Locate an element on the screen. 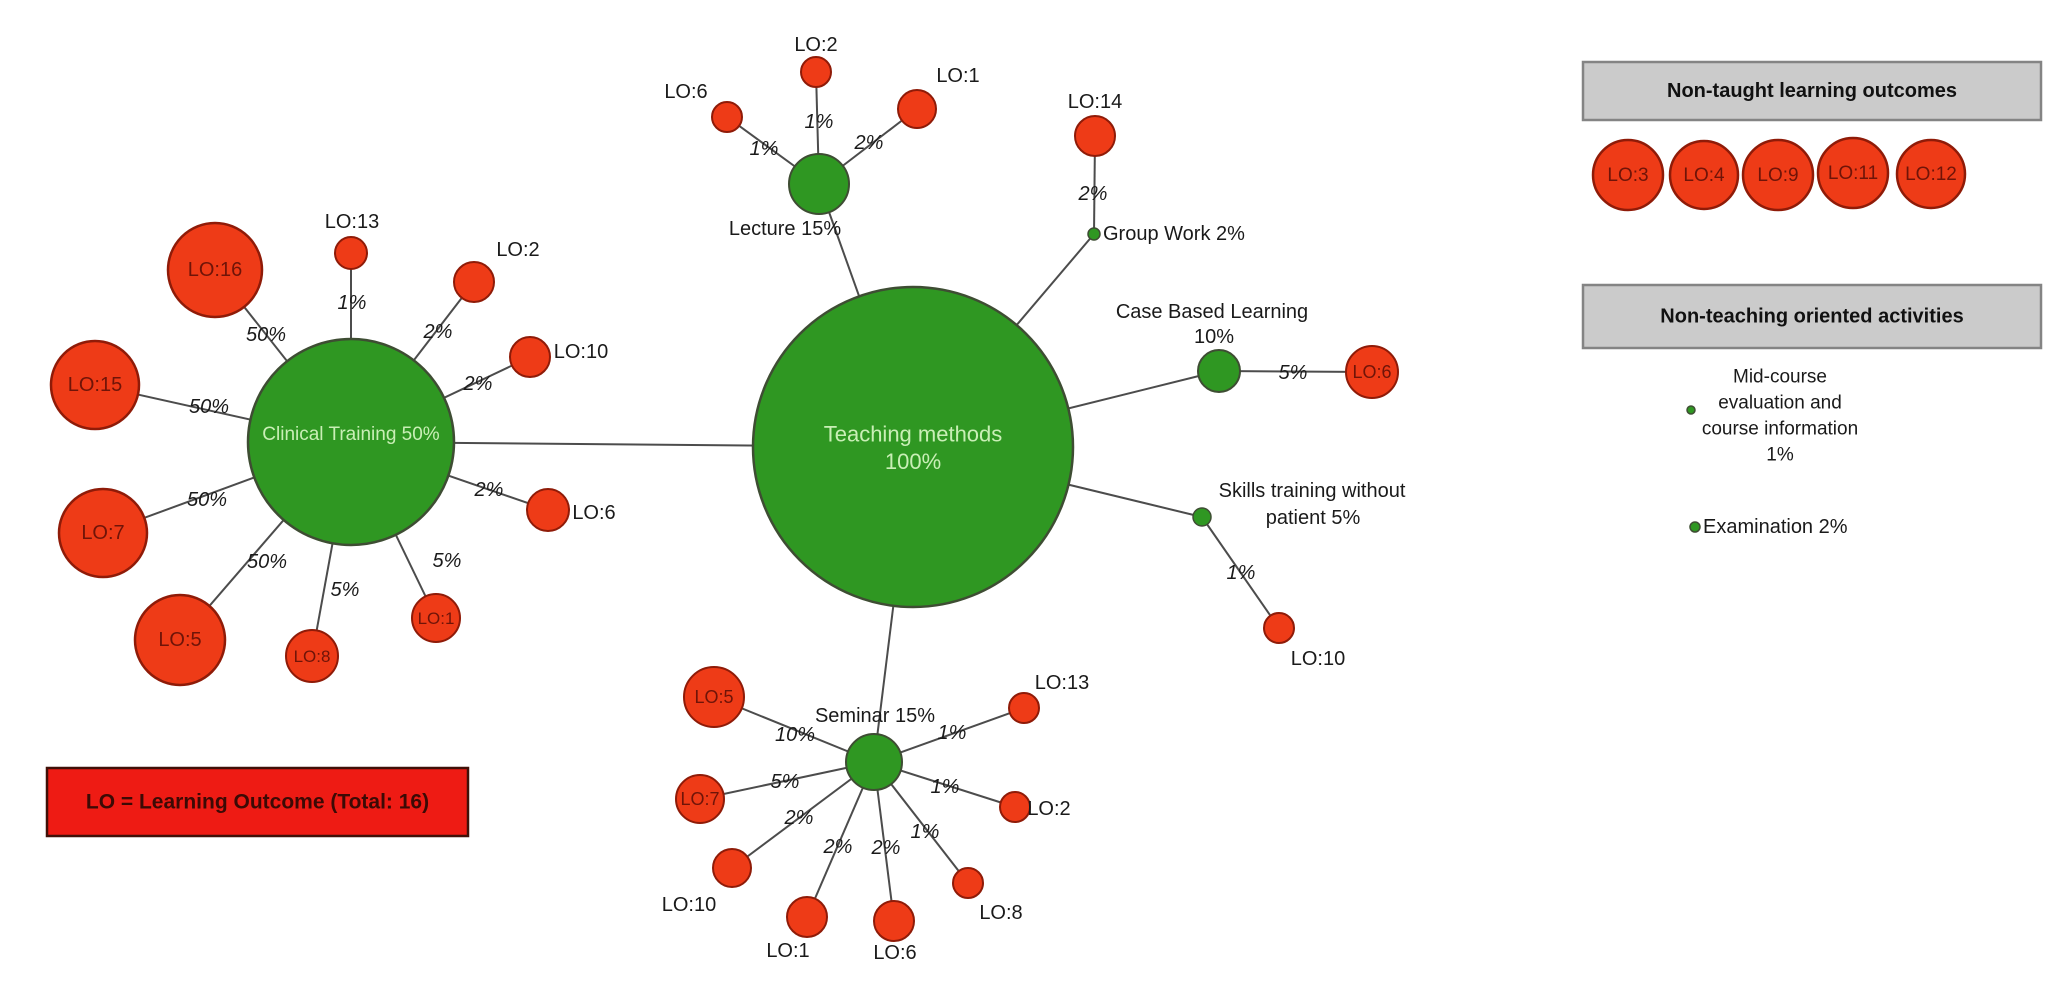 Image resolution: width=2059 pixels, height=1001 pixels. node-c-lo13-circle is located at coordinates (351, 253).